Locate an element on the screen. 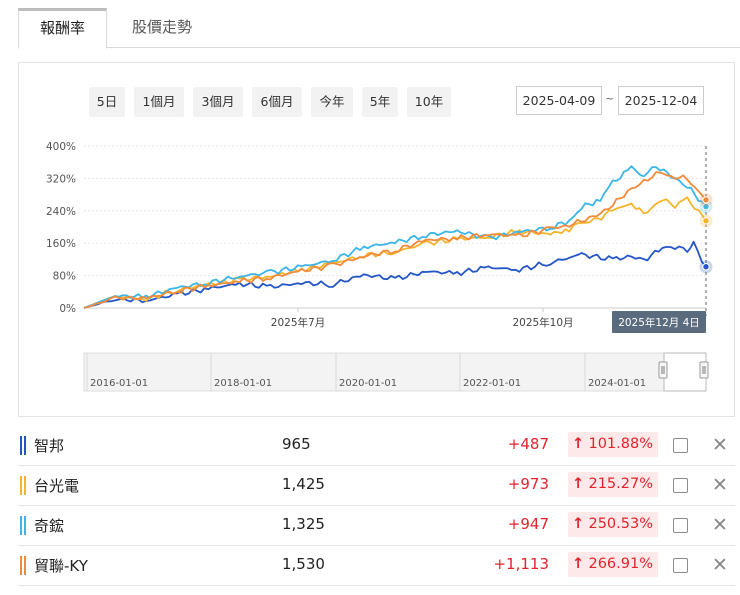  end-date-input is located at coordinates (661, 100).